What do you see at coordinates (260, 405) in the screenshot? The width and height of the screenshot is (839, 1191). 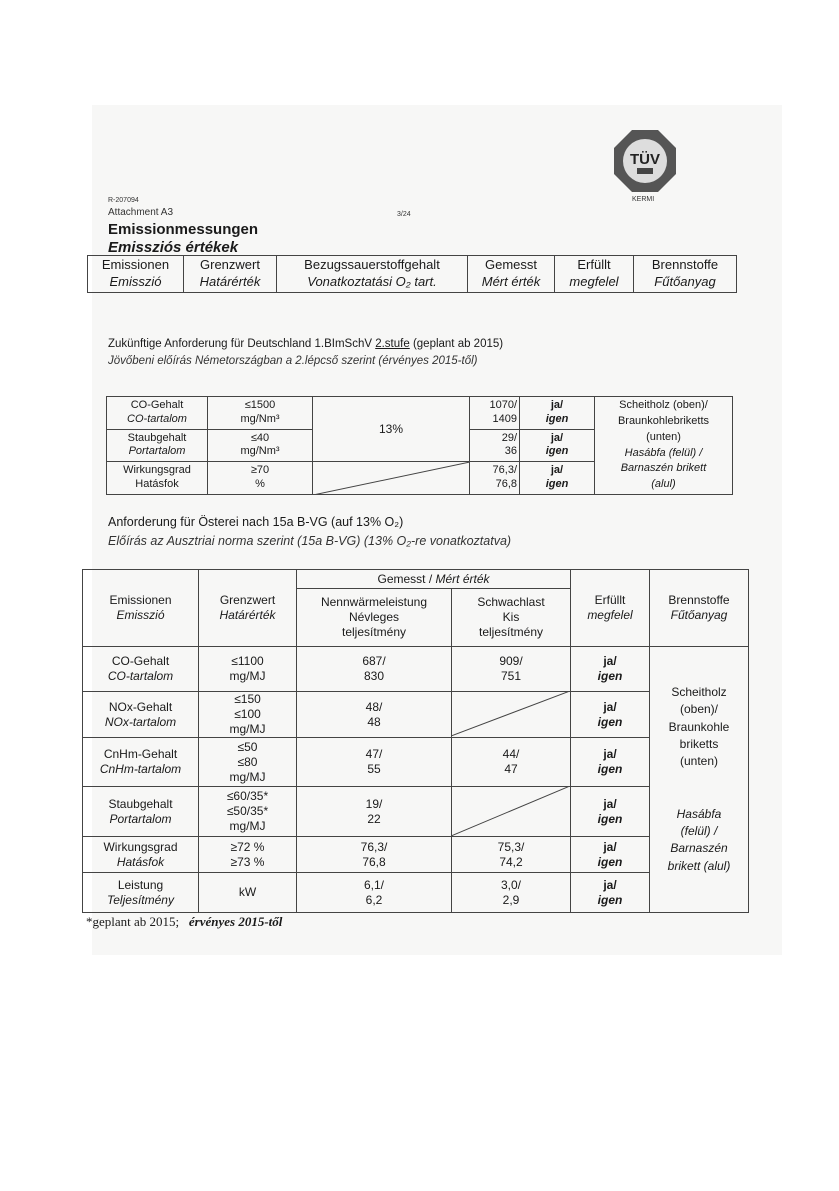 I see `cell-text: ≤1500` at bounding box center [260, 405].